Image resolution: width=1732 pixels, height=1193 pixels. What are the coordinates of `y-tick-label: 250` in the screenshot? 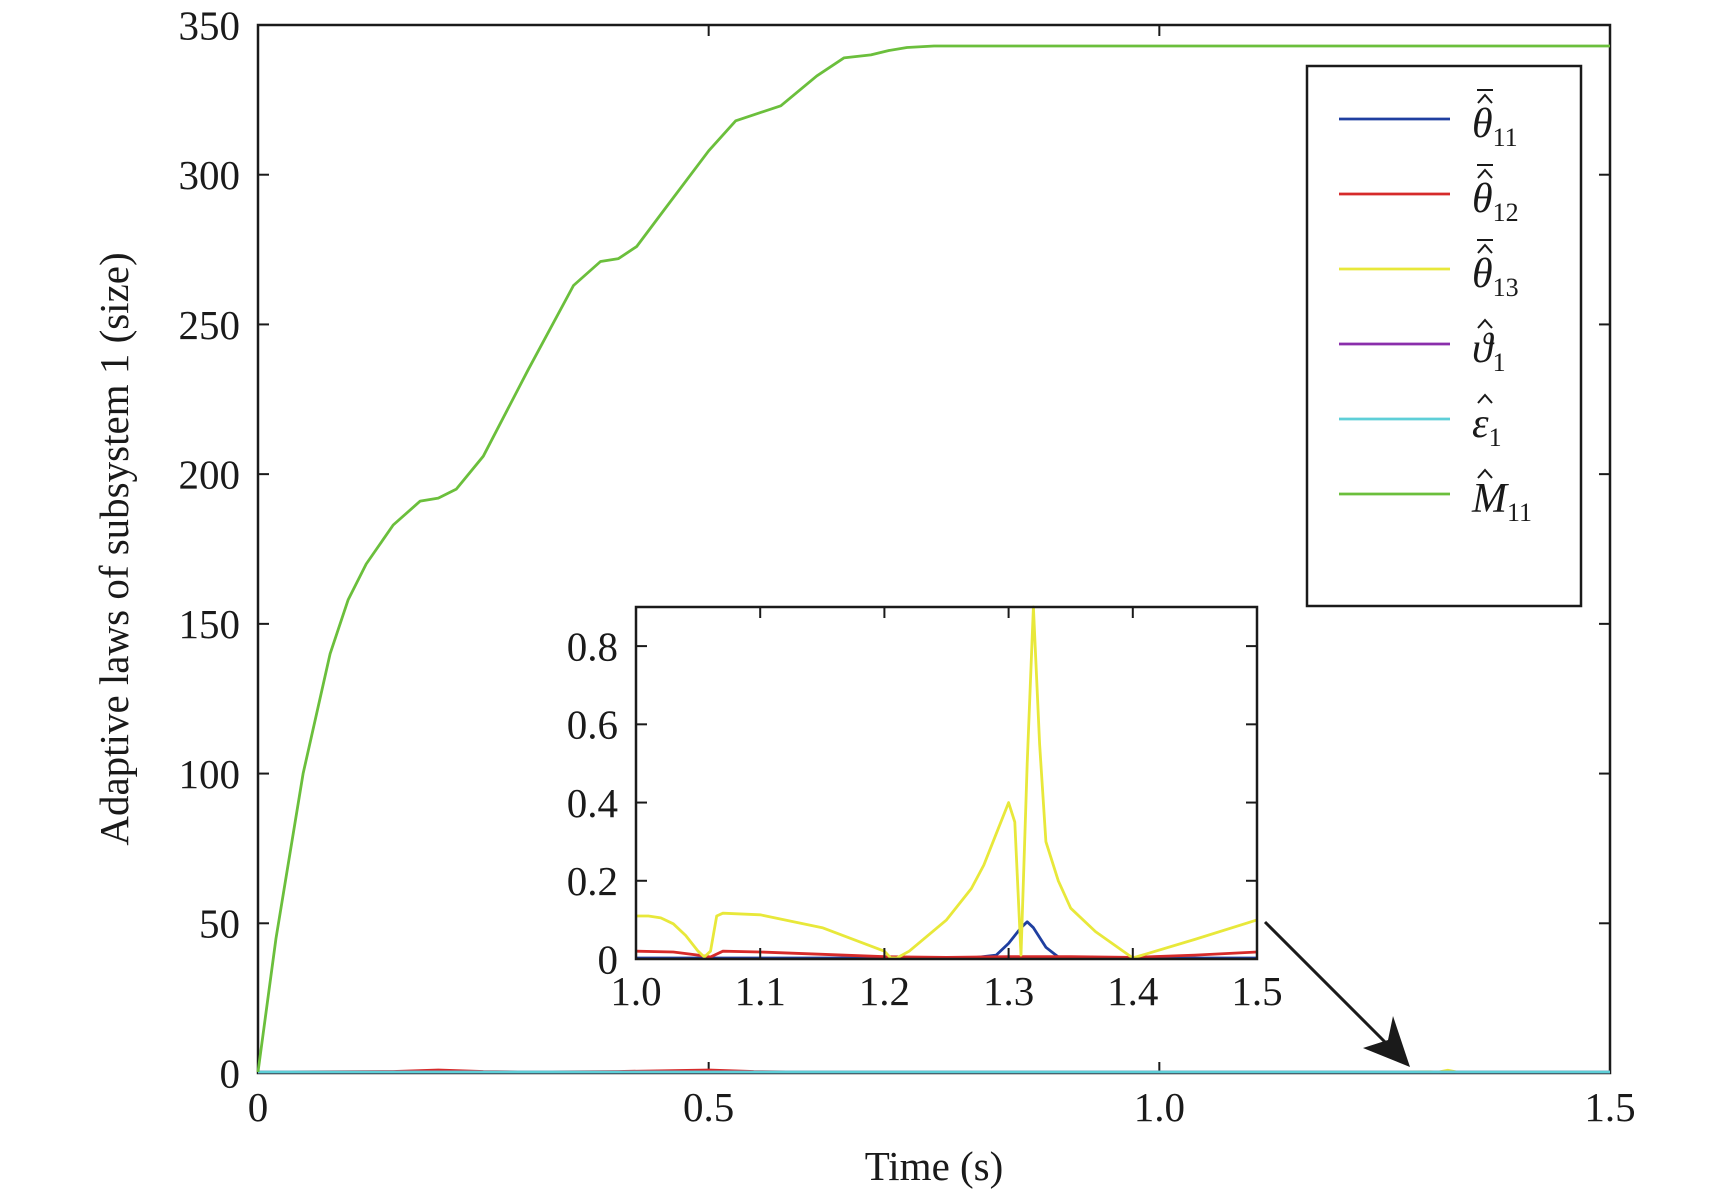 It's located at (210, 325).